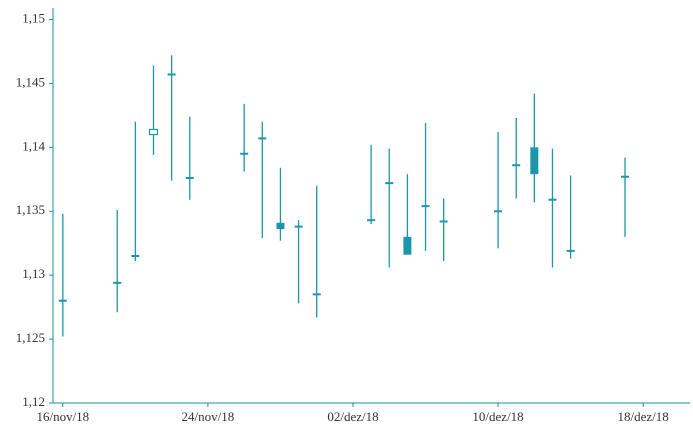  Describe the element at coordinates (30, 337) in the screenshot. I see `y-tick-label: 1,125` at that location.